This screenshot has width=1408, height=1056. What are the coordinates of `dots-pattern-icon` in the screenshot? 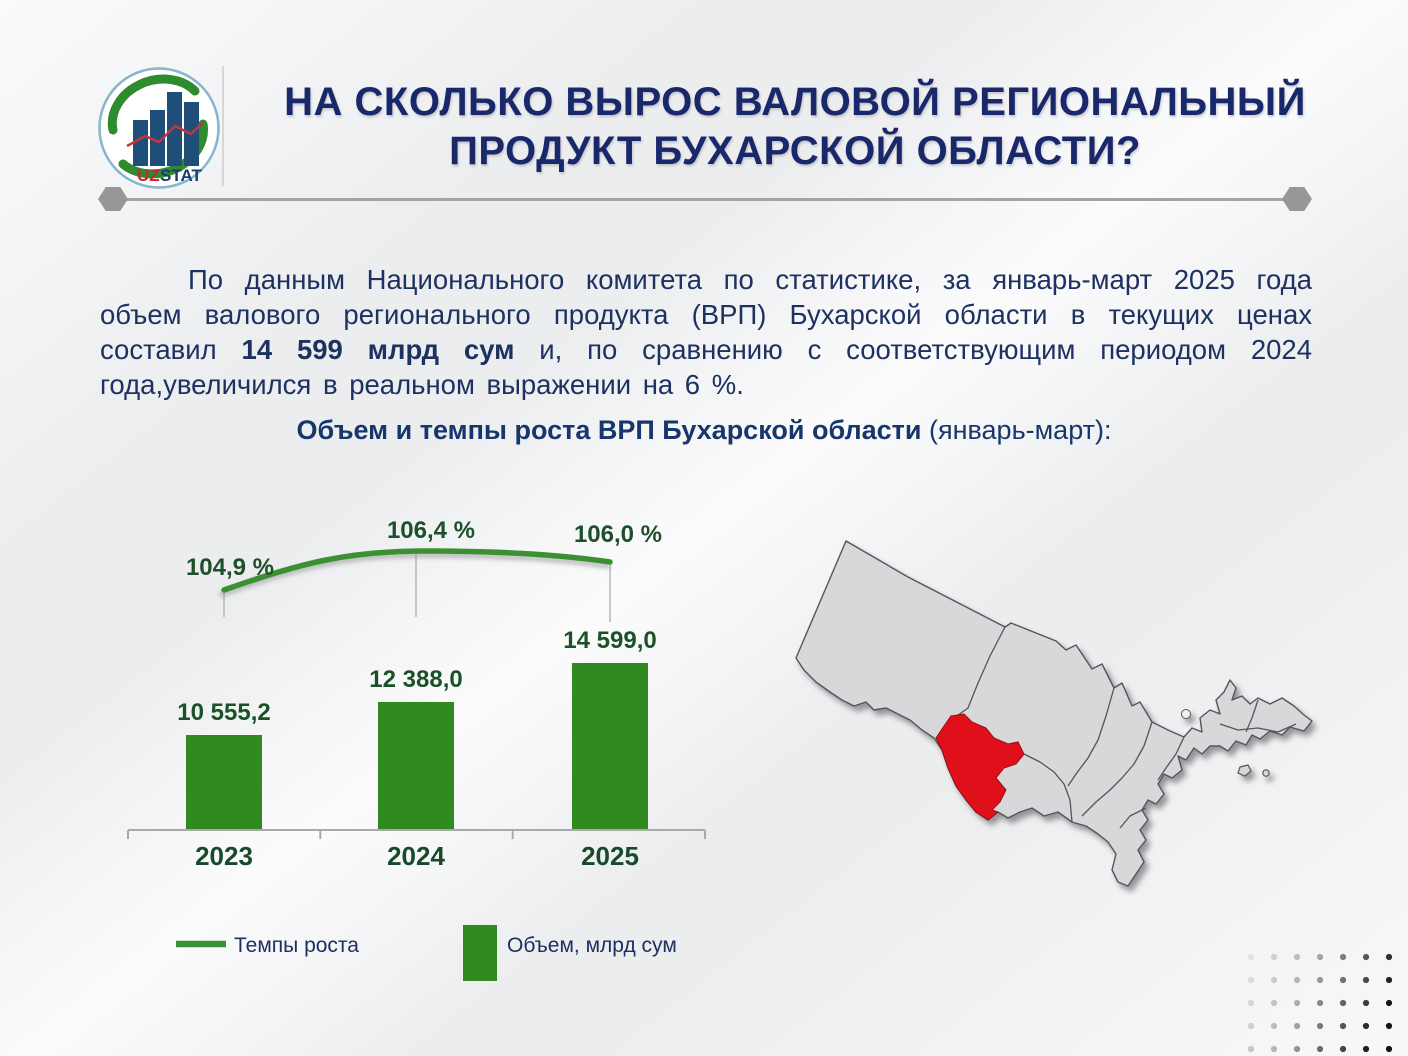 It's located at (1320, 1000).